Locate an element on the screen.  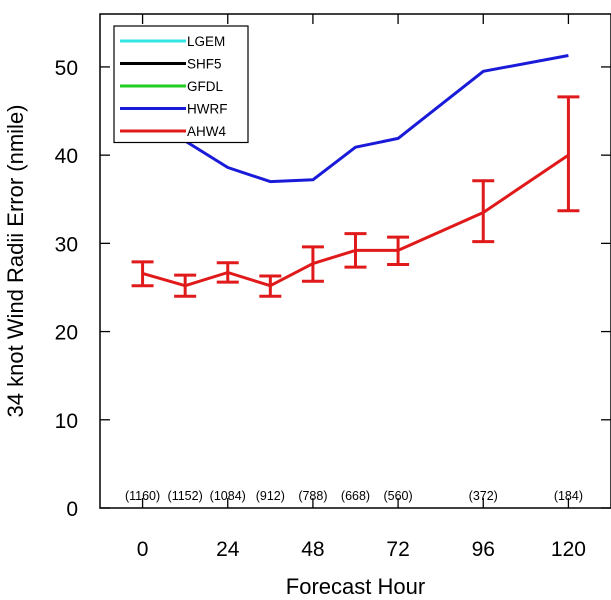
sample-count-label: (1084) is located at coordinates (228, 496).